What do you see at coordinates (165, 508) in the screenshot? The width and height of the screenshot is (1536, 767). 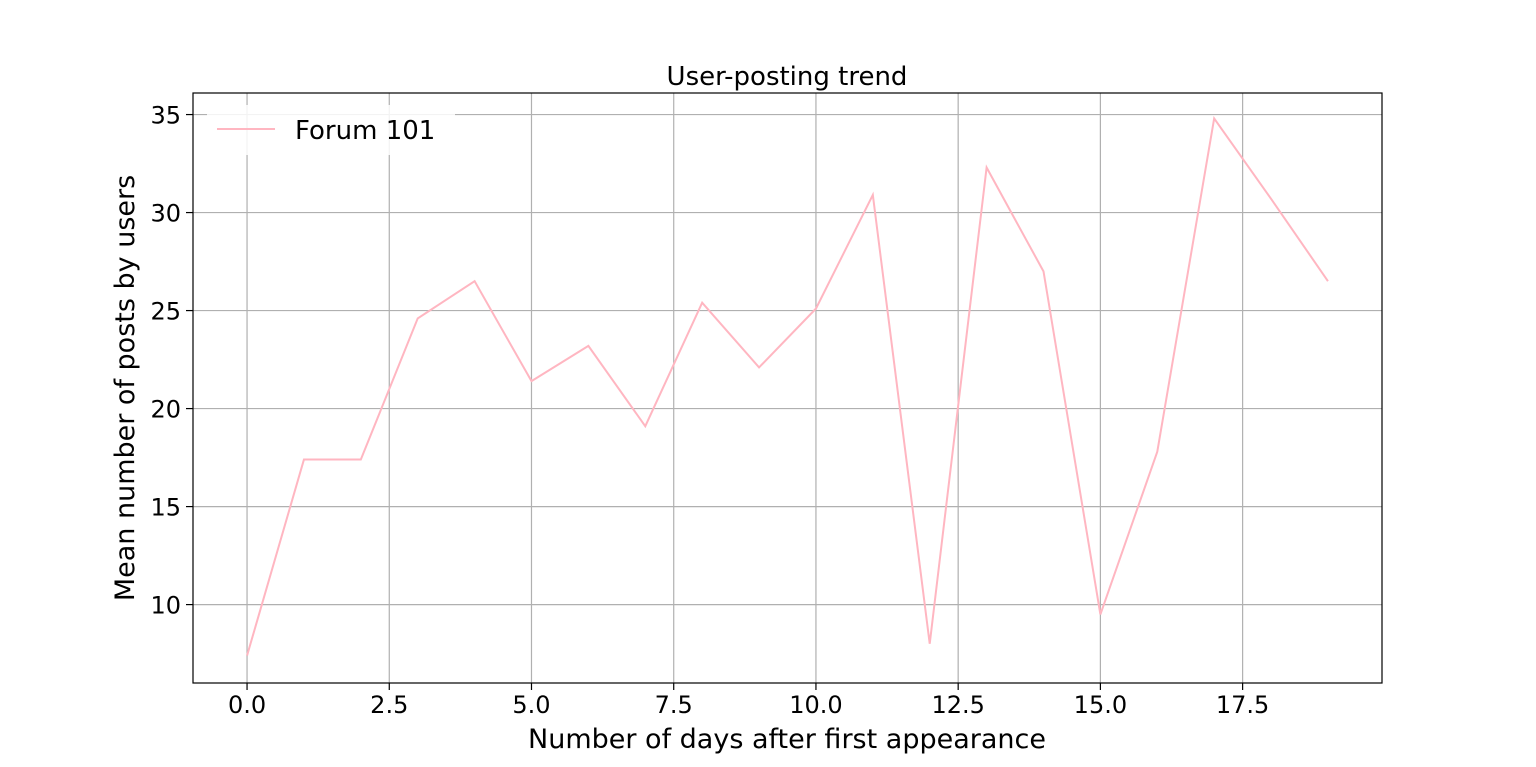 I see `y-tick-label: 15` at bounding box center [165, 508].